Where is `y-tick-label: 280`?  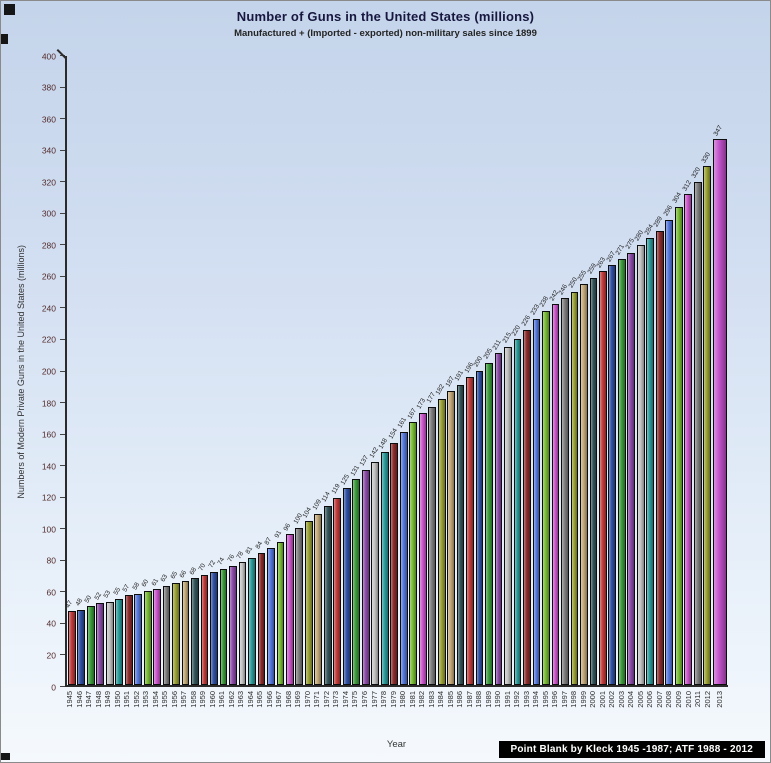
y-tick-label: 280 is located at coordinates (48, 245).